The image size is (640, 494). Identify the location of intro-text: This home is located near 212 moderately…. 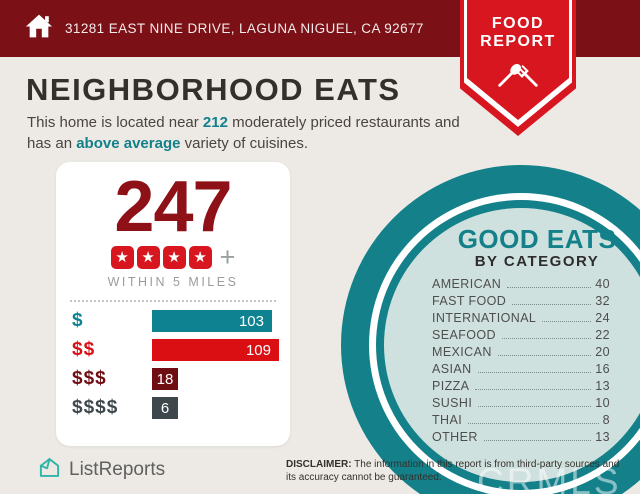
(262, 133).